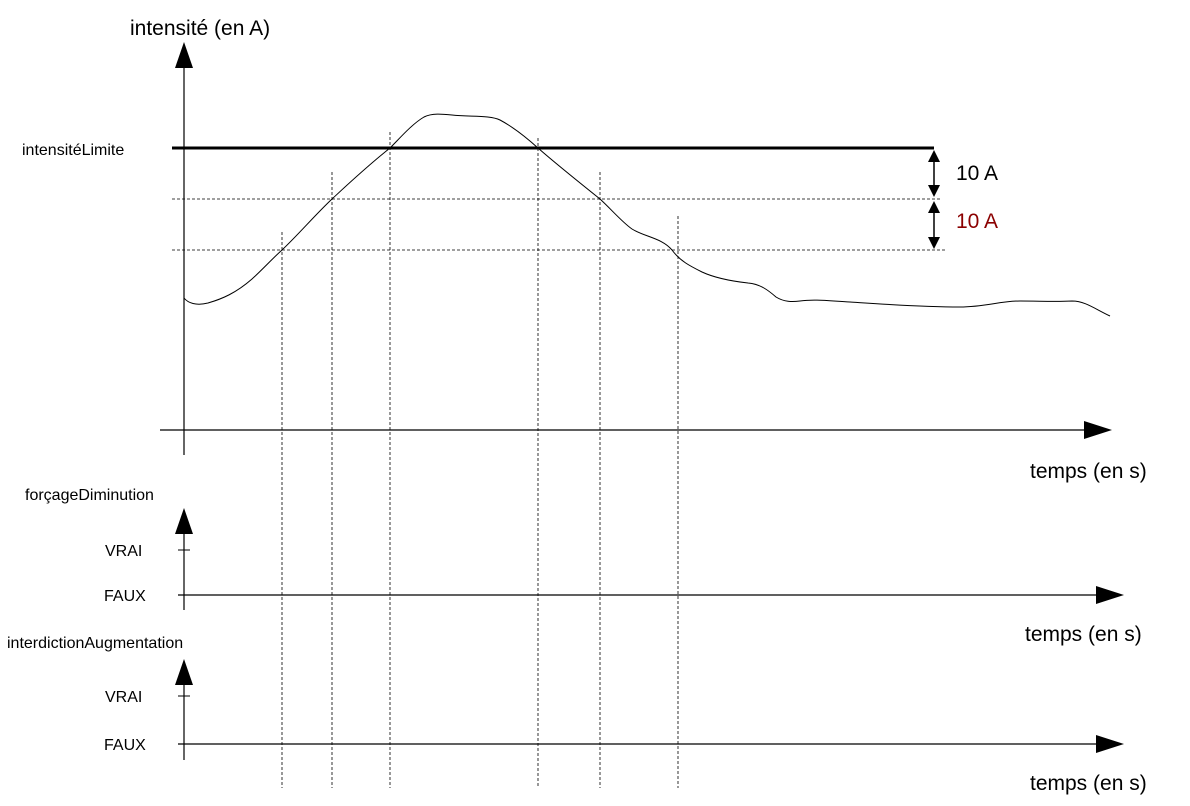 This screenshot has height=806, width=1190. Describe the element at coordinates (1088, 471) in the screenshot. I see `x-axis-label: temps (en s)` at that location.